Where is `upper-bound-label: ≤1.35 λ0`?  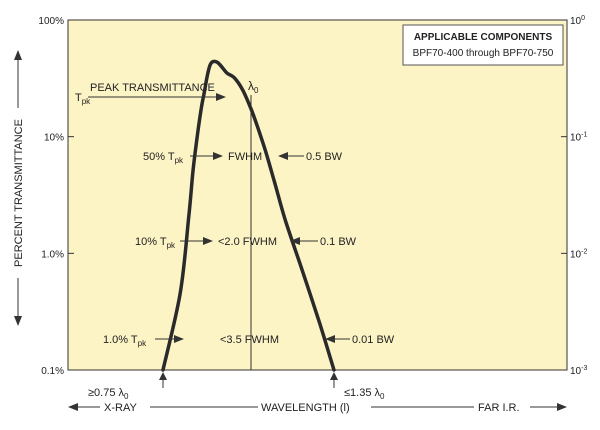 upper-bound-label: ≤1.35 λ0 is located at coordinates (364, 394).